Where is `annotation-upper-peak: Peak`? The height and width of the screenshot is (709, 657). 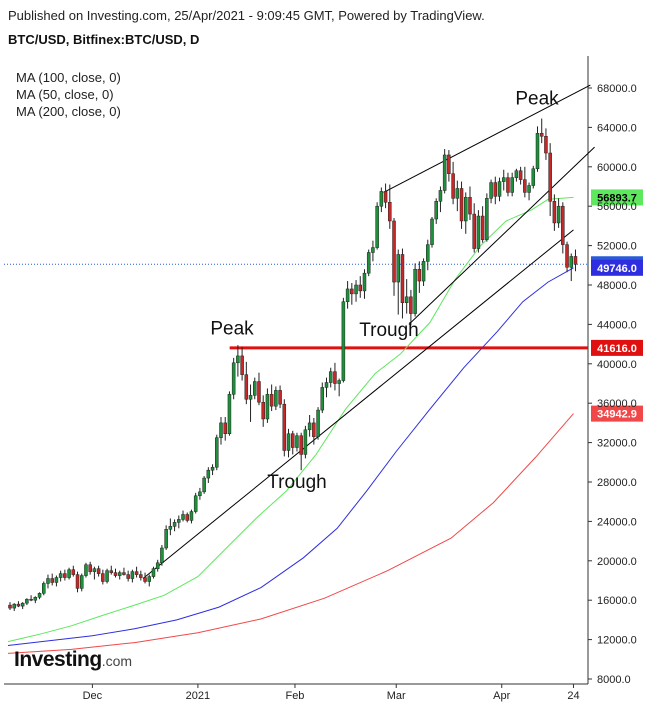
annotation-upper-peak: Peak is located at coordinates (537, 99).